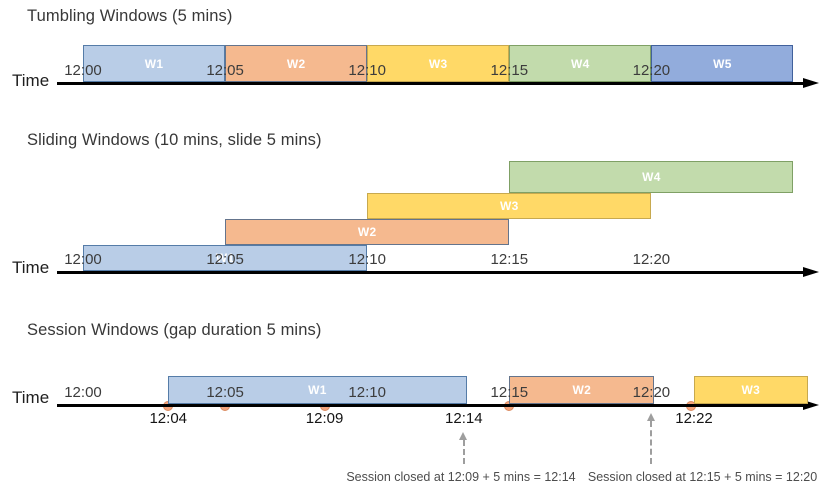  I want to click on window-bar-sliding-w3: W3, so click(509, 206).